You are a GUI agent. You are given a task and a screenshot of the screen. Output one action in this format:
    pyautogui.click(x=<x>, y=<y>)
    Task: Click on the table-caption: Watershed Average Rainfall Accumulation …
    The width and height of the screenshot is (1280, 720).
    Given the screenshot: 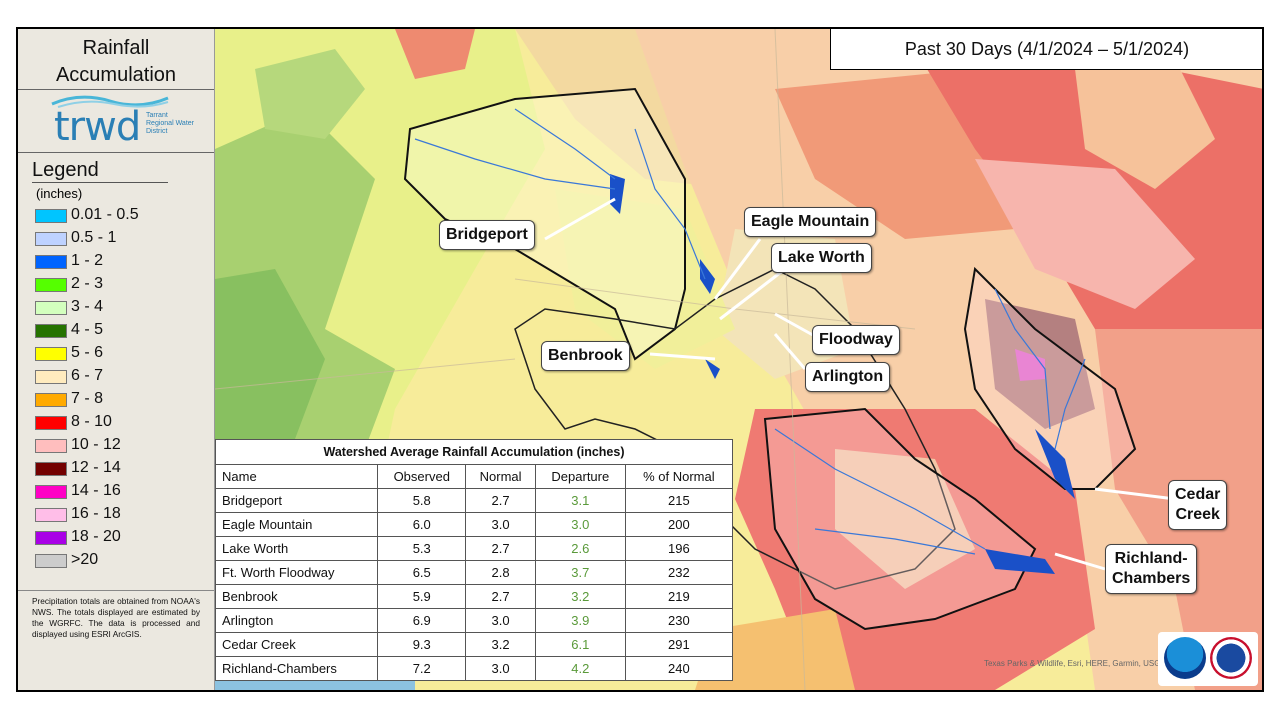 What is the action you would take?
    pyautogui.click(x=474, y=452)
    